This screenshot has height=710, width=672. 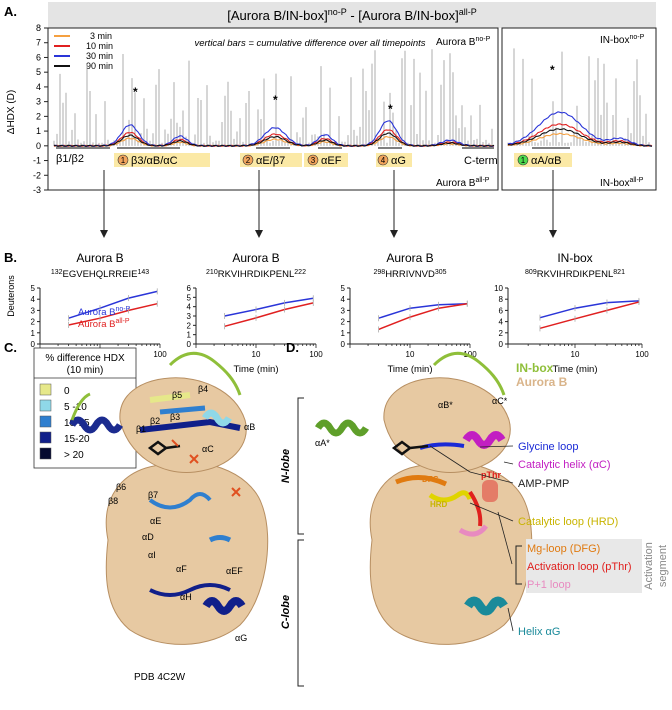 I want to click on dfg-short: DFG, so click(x=430, y=479).